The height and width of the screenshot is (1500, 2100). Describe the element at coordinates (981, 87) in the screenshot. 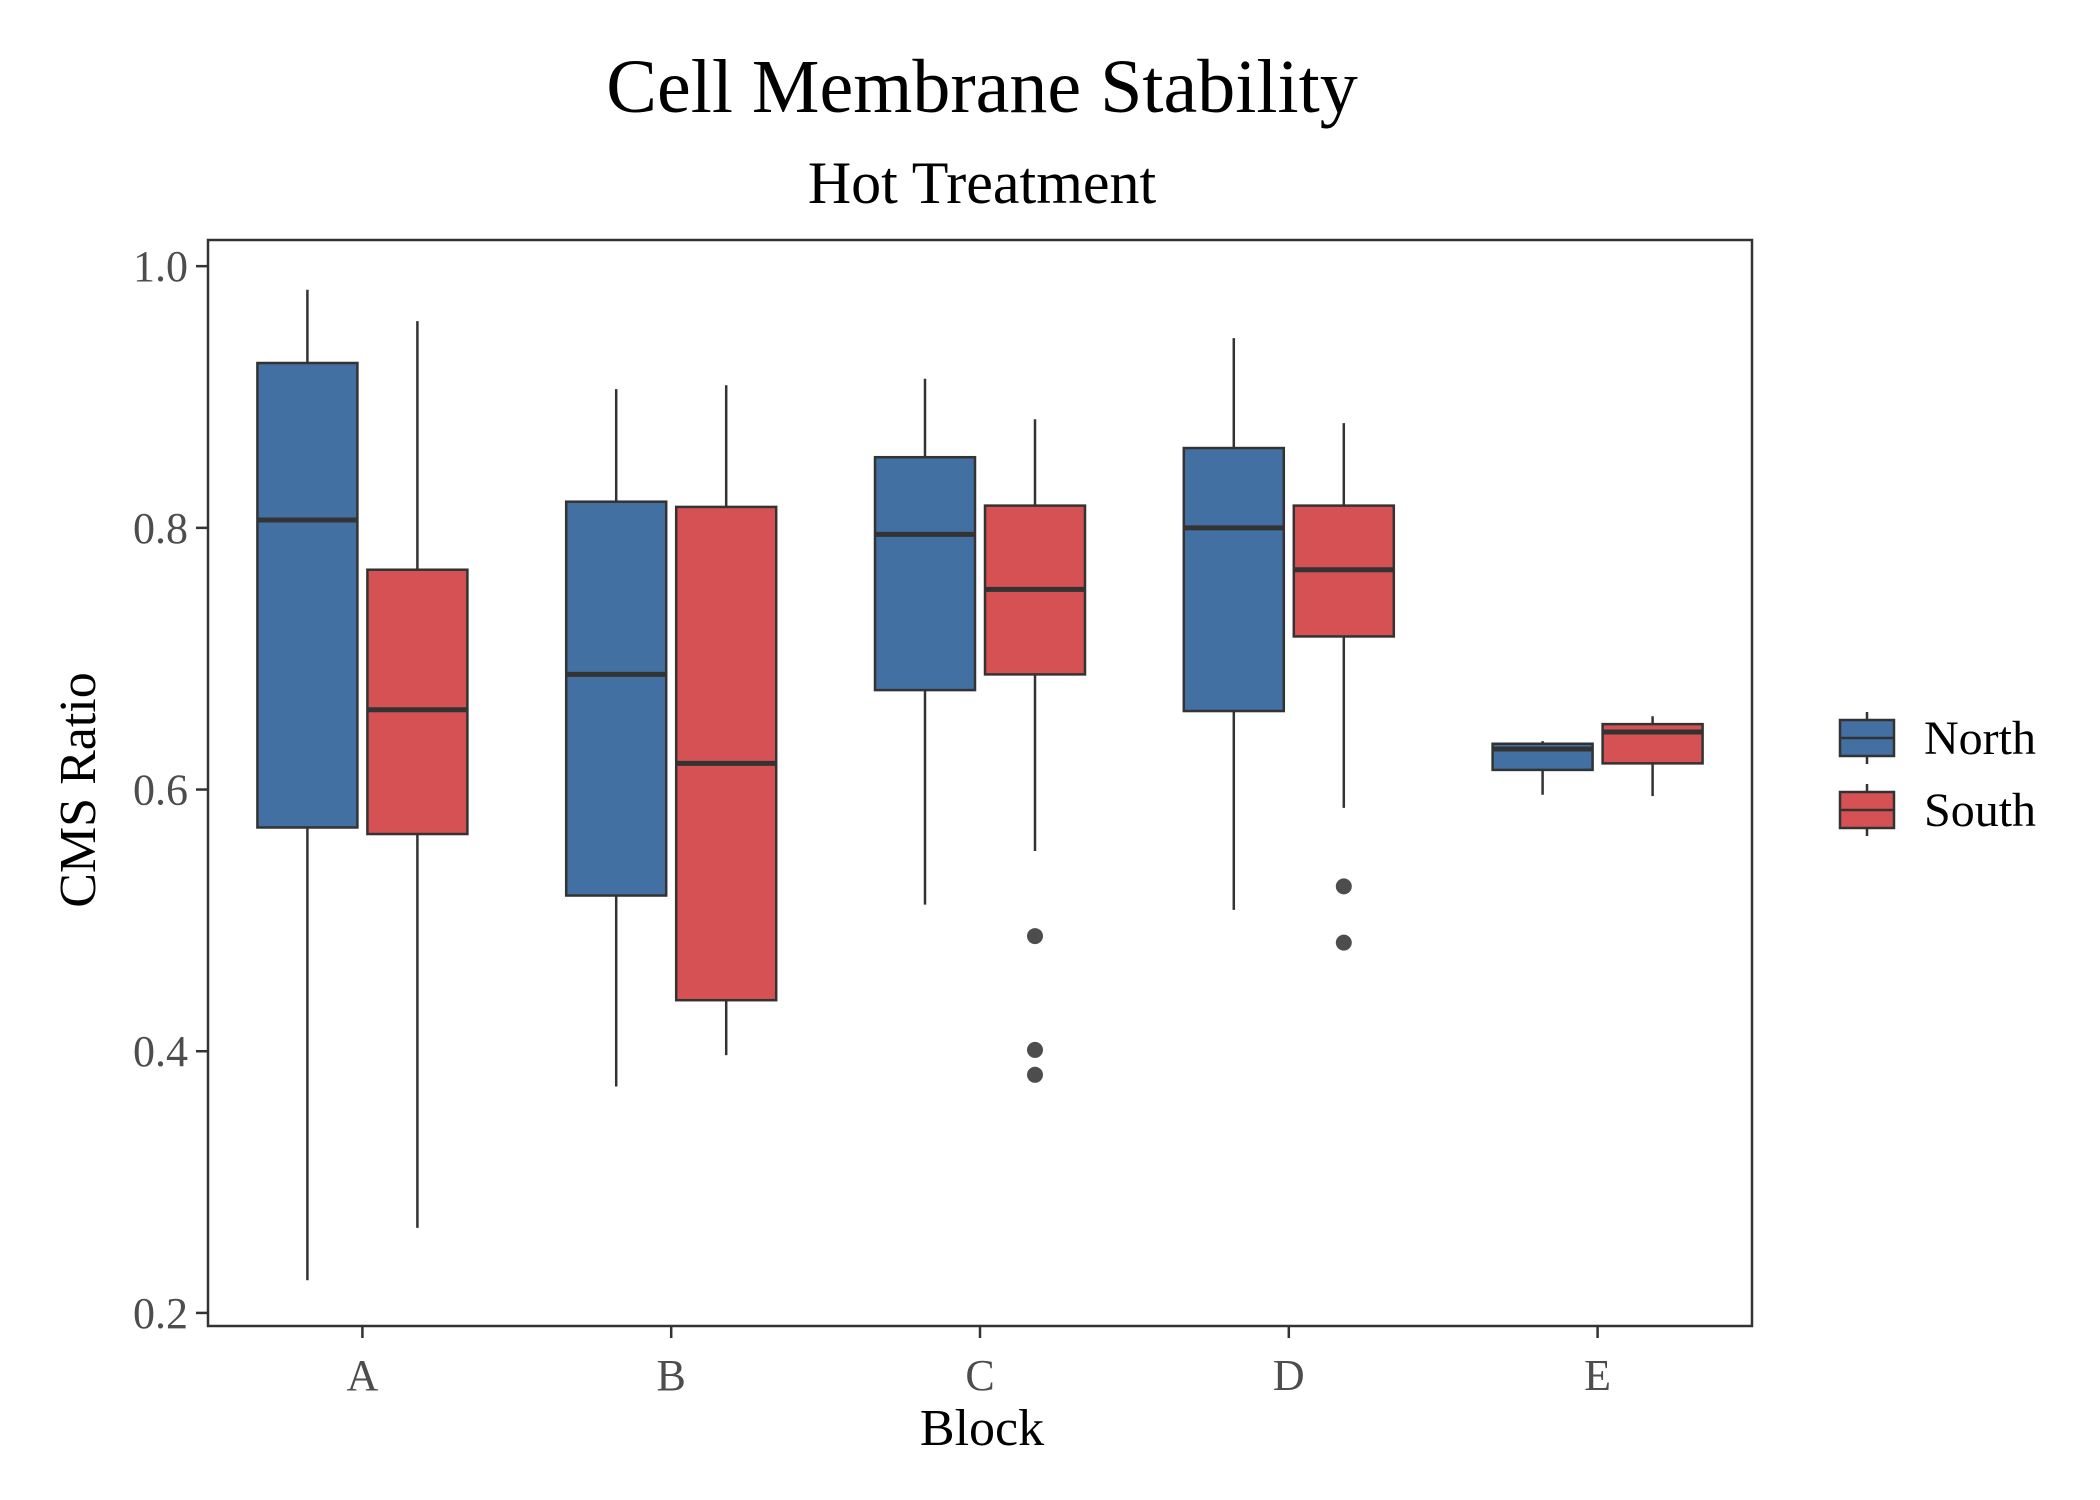

I see `chart-title: Cell Membrane Stability` at that location.